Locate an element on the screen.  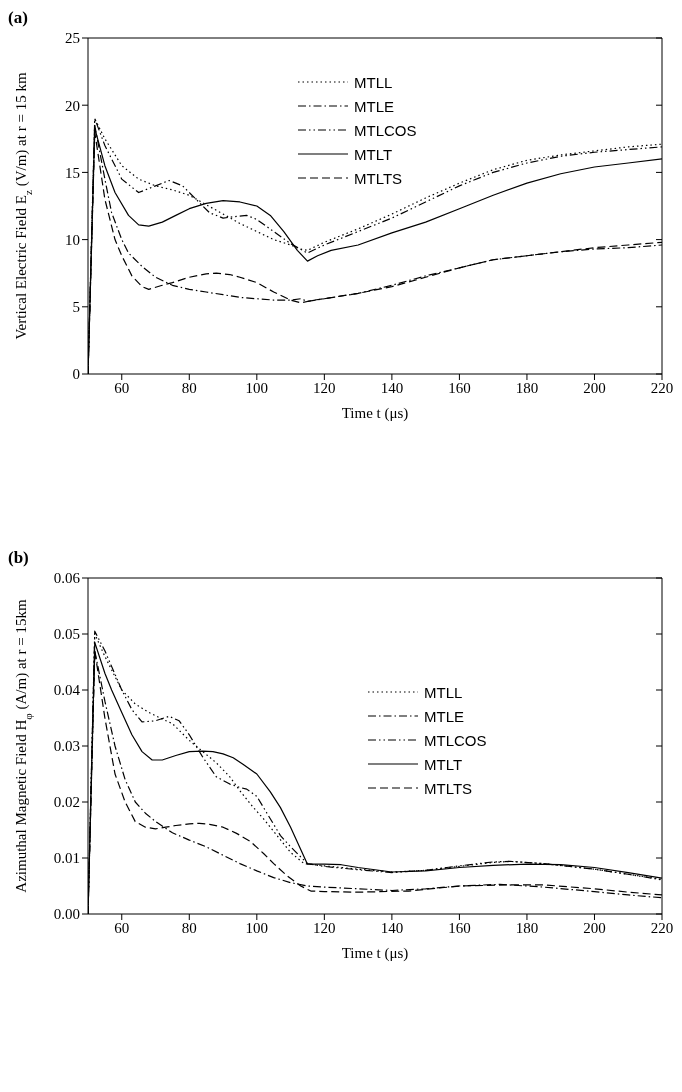
y-tick-label: 0.05 is located at coordinates (66, 634).